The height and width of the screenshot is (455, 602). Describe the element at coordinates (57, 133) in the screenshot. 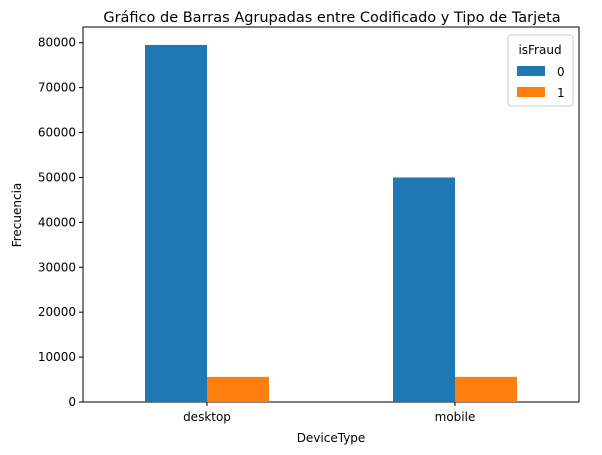

I see `y-tick-label: 60000` at that location.